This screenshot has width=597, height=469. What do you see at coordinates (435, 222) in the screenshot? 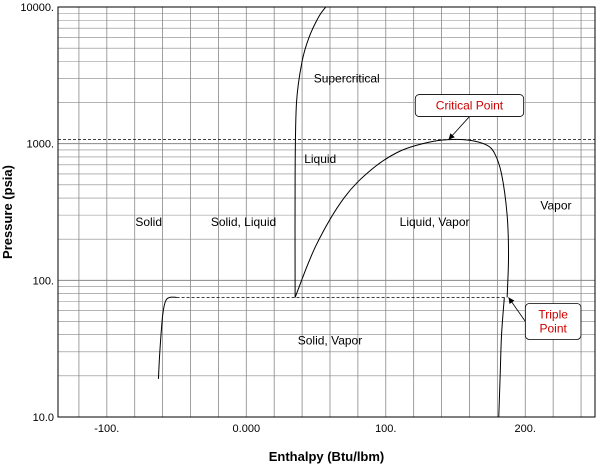
I see `region-label: Liquid, Vapor` at bounding box center [435, 222].